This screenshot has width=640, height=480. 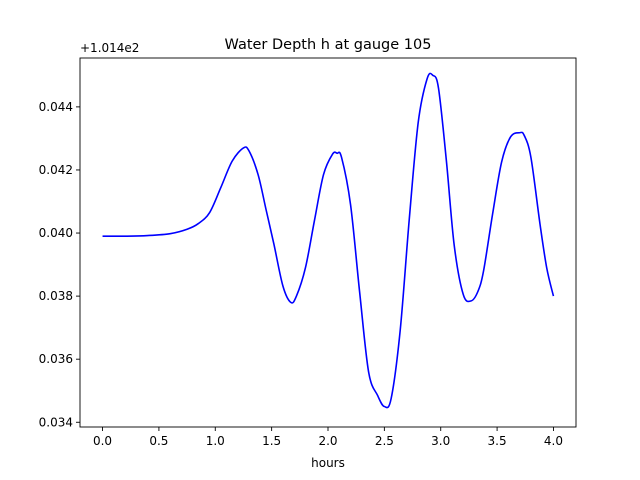 What do you see at coordinates (271, 441) in the screenshot?
I see `x-tick-label: 1.5` at bounding box center [271, 441].